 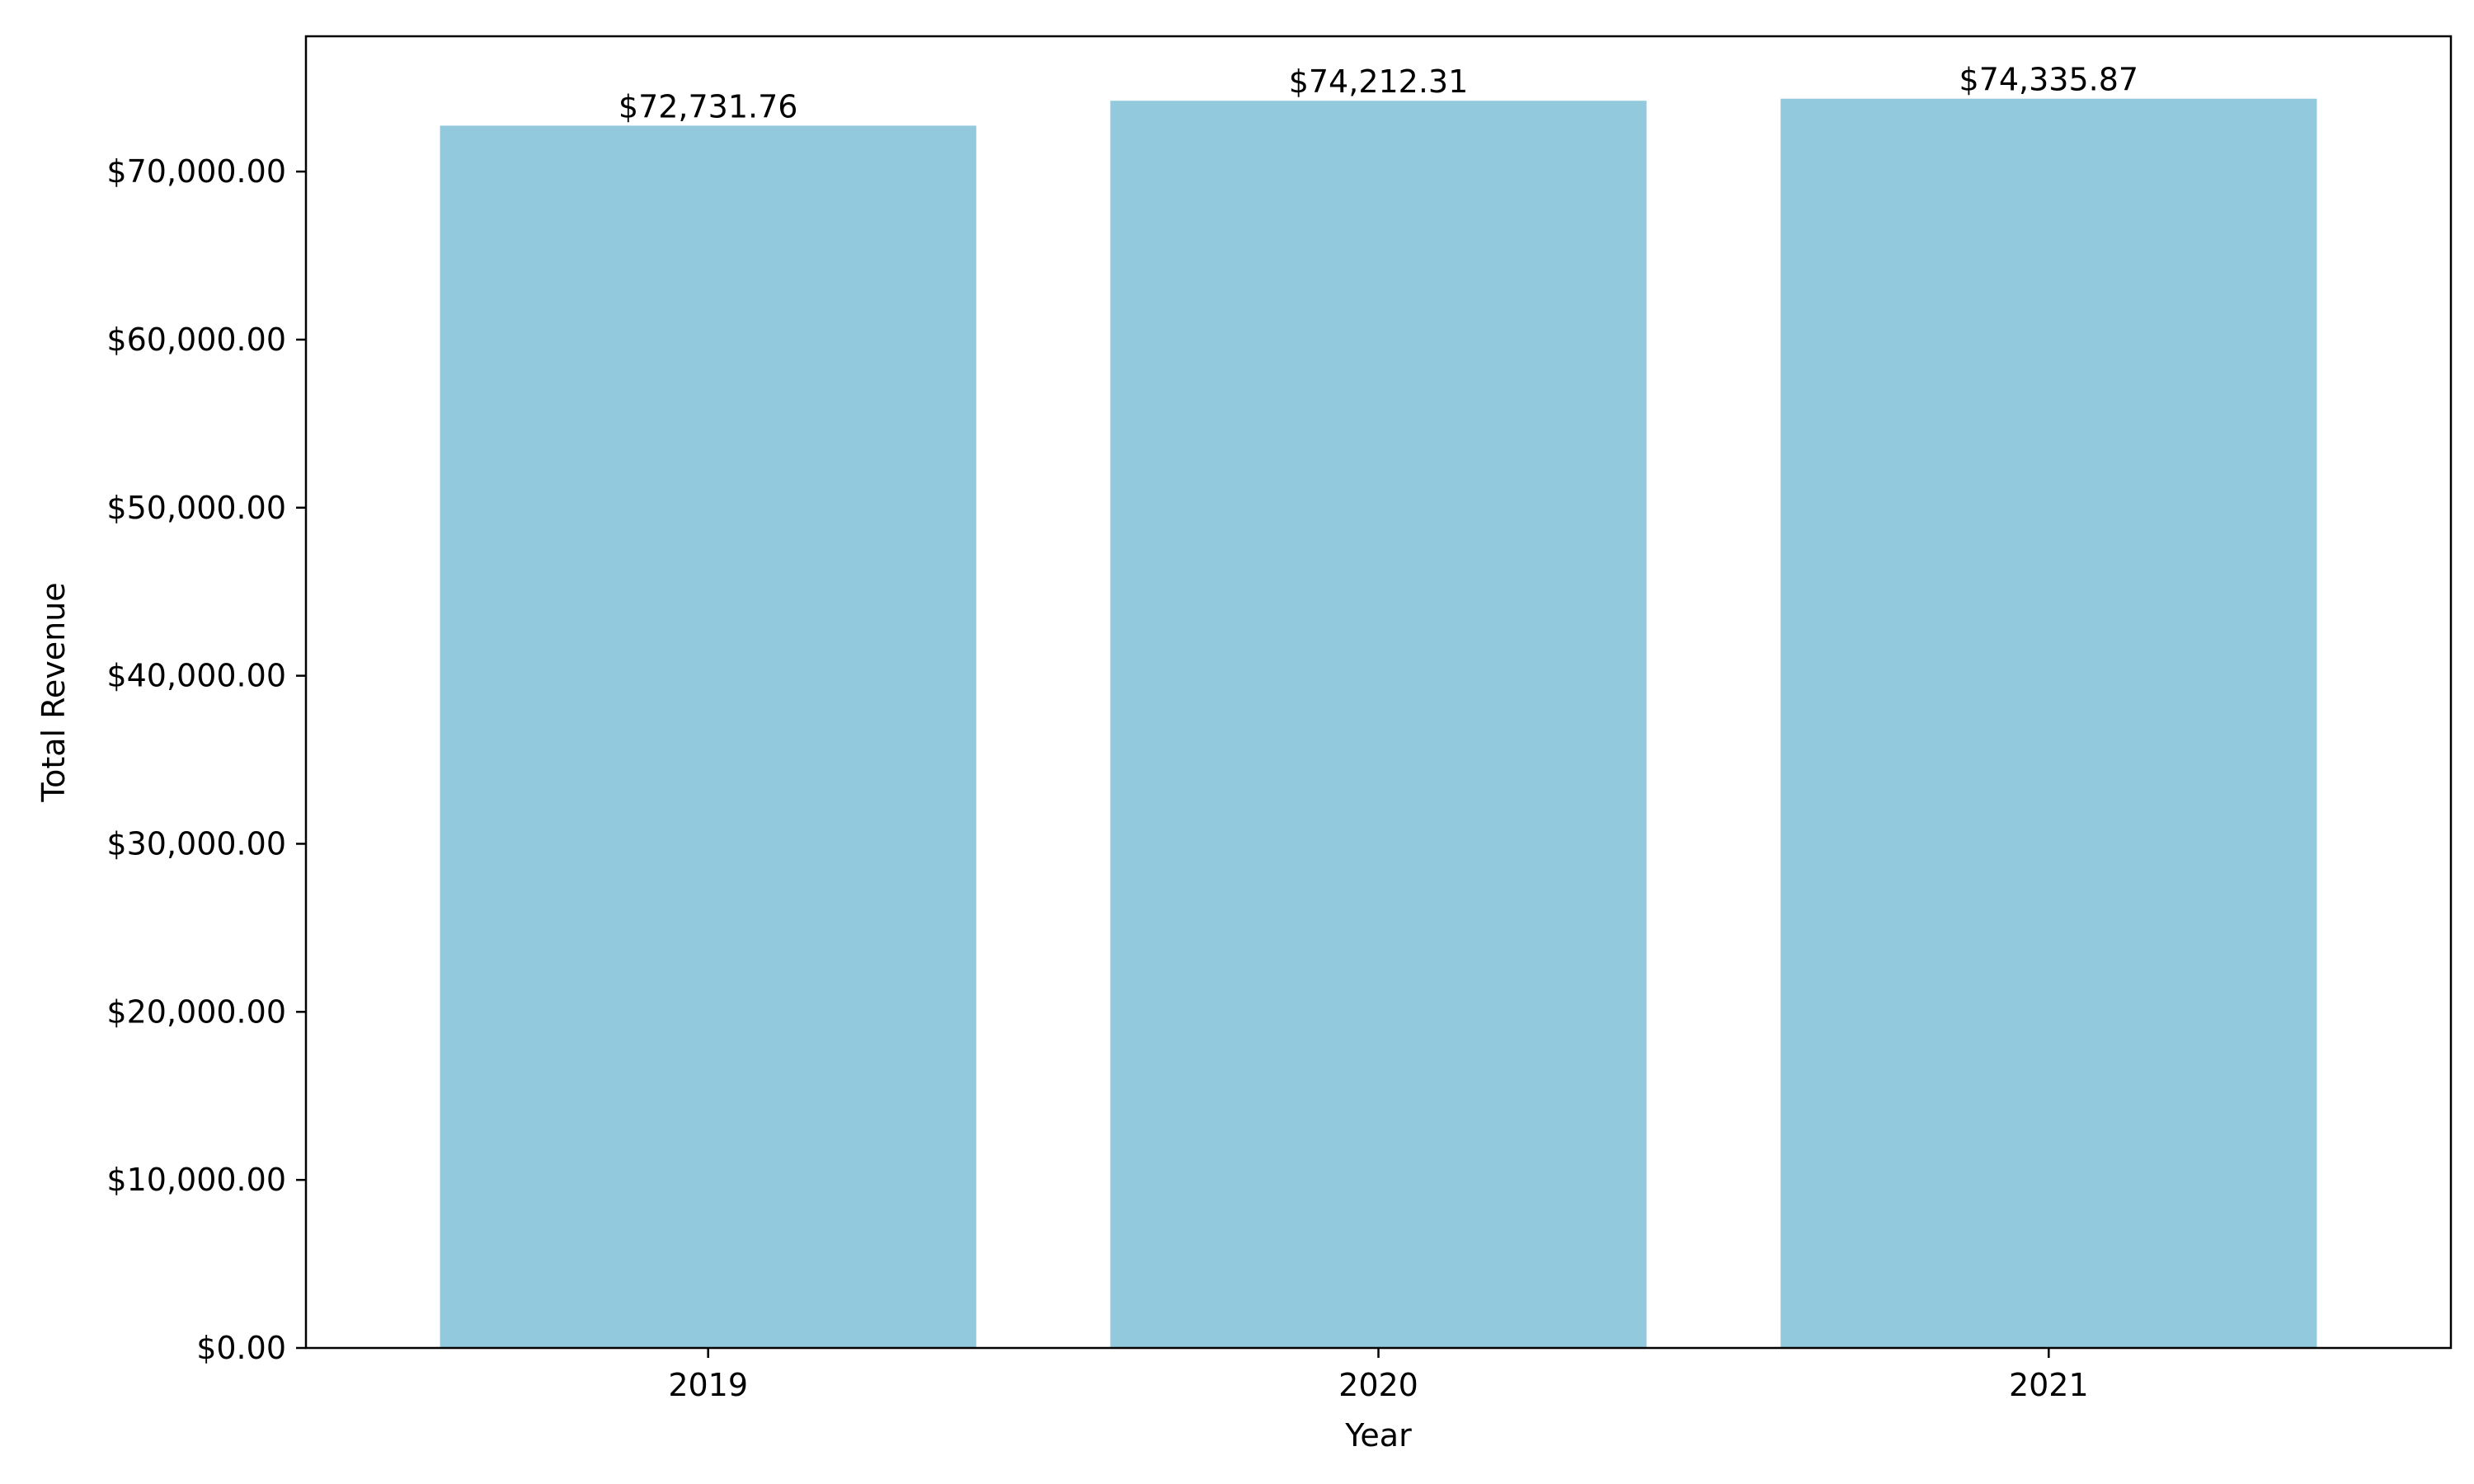 What do you see at coordinates (196, 1180) in the screenshot?
I see `y-tick-label: $10,000.00` at bounding box center [196, 1180].